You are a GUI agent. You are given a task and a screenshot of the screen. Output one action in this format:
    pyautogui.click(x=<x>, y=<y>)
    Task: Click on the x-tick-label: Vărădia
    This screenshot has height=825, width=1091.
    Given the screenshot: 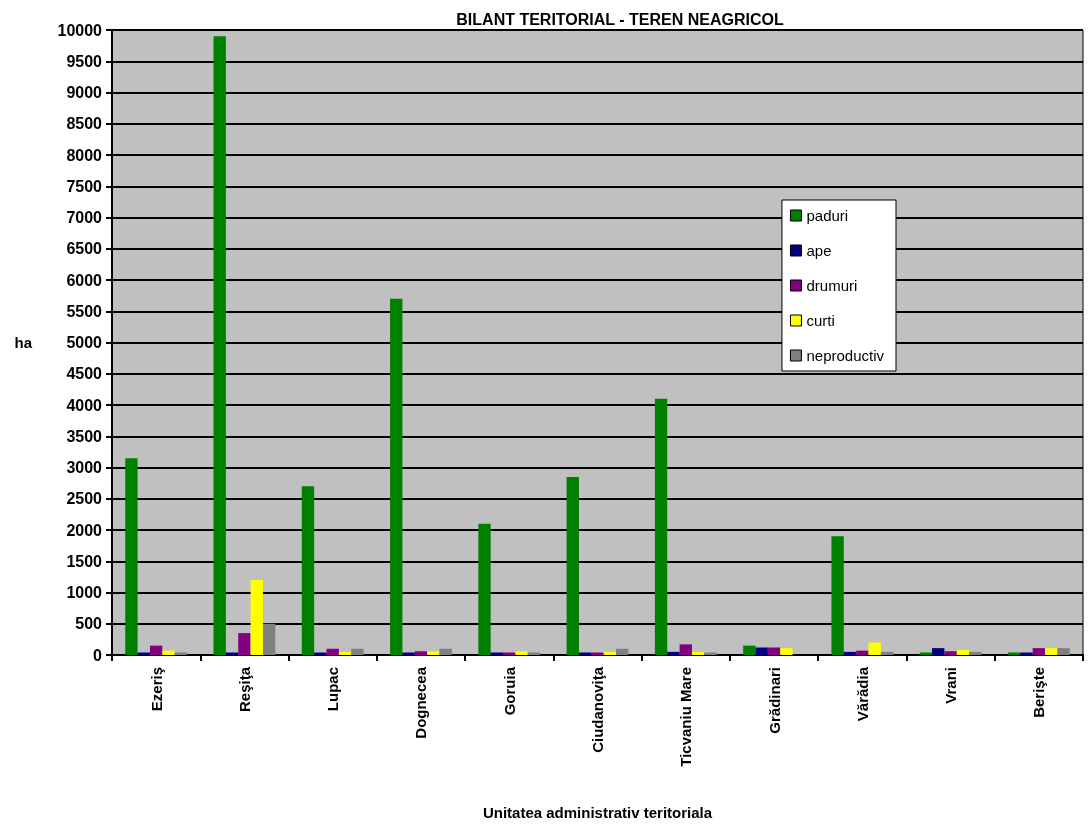 What is the action you would take?
    pyautogui.click(x=862, y=694)
    